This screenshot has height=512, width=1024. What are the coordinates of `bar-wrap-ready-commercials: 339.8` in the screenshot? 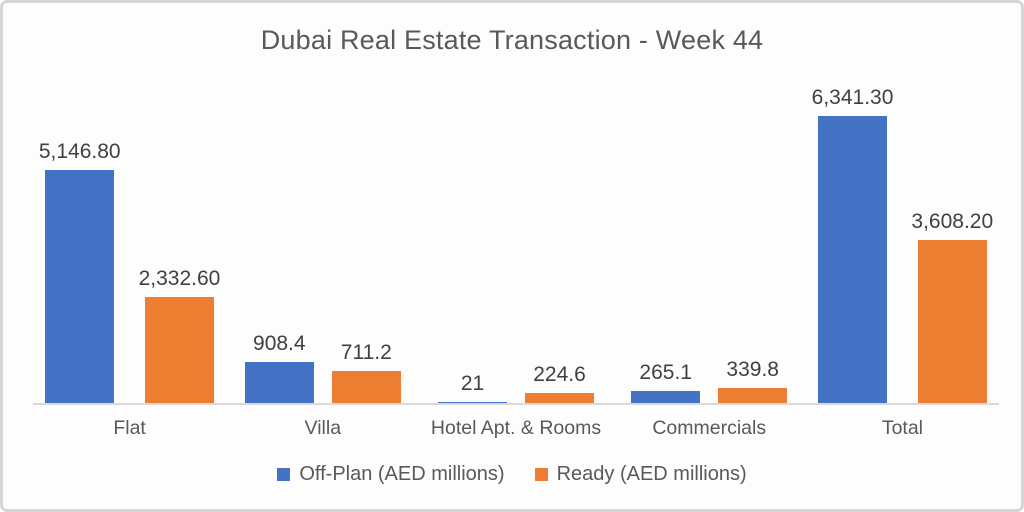 It's located at (753, 380).